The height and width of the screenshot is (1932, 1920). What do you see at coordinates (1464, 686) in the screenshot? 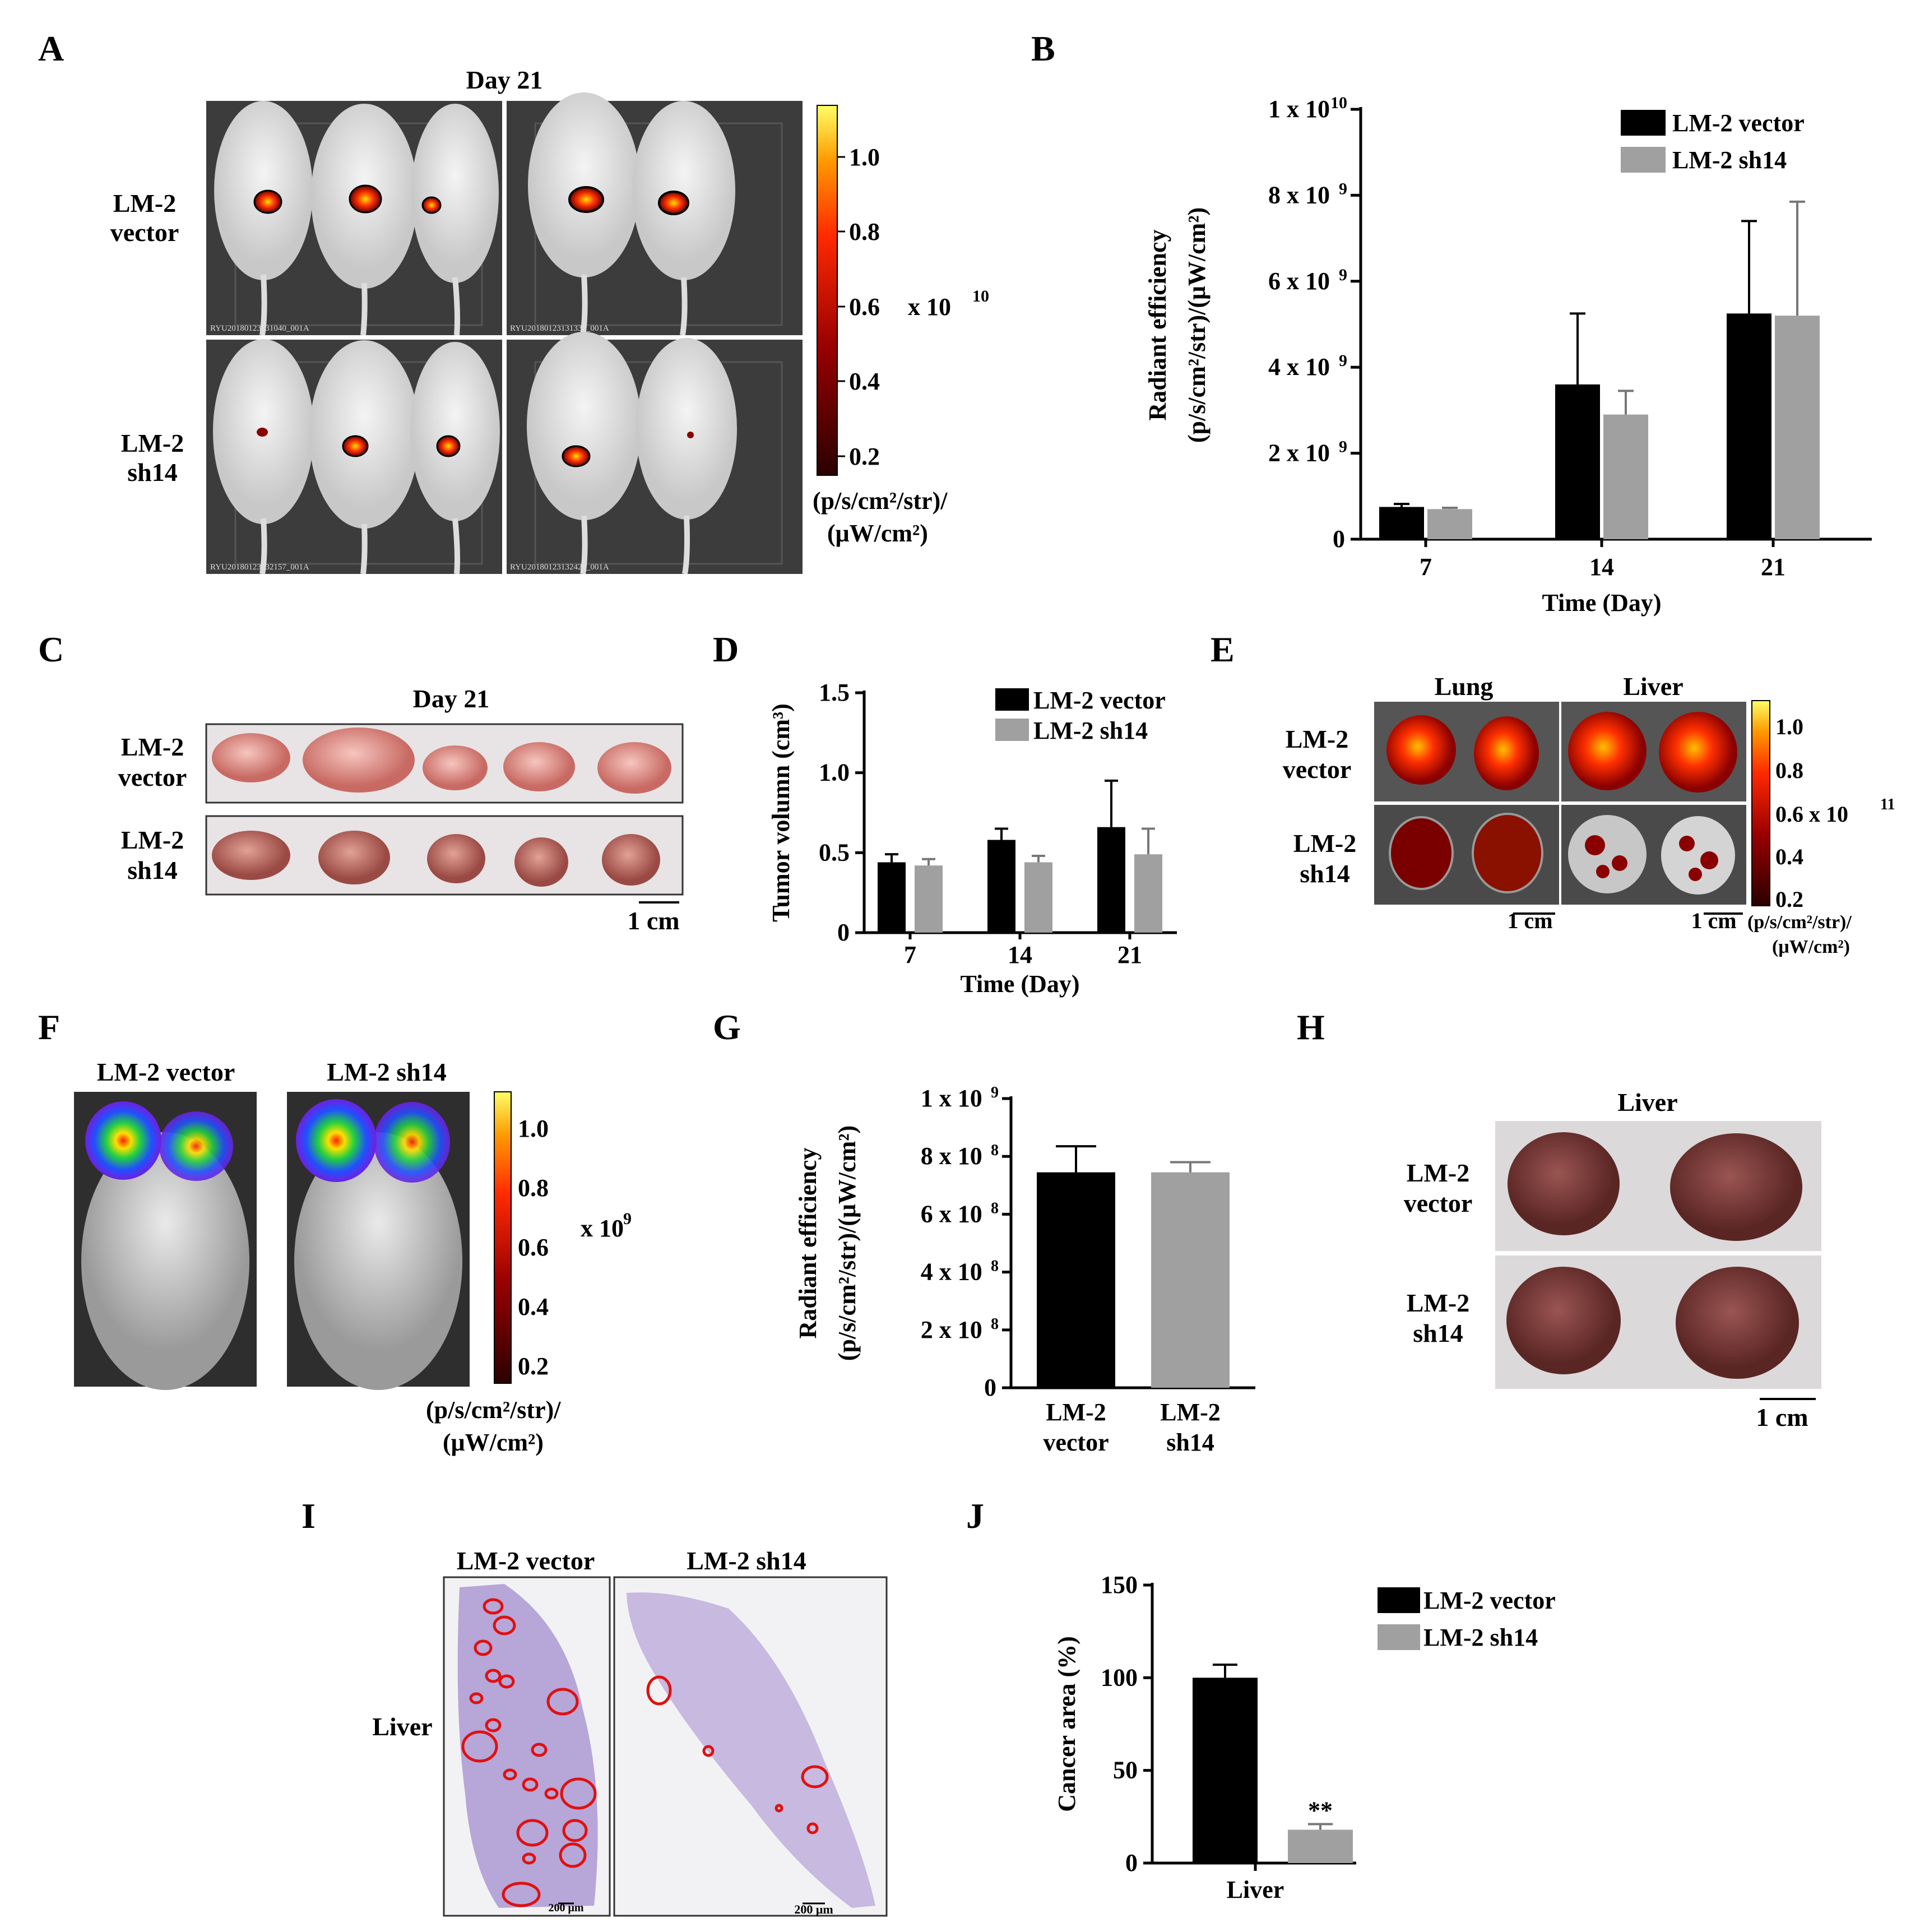
I see `panel-e-col1: Lung` at bounding box center [1464, 686].